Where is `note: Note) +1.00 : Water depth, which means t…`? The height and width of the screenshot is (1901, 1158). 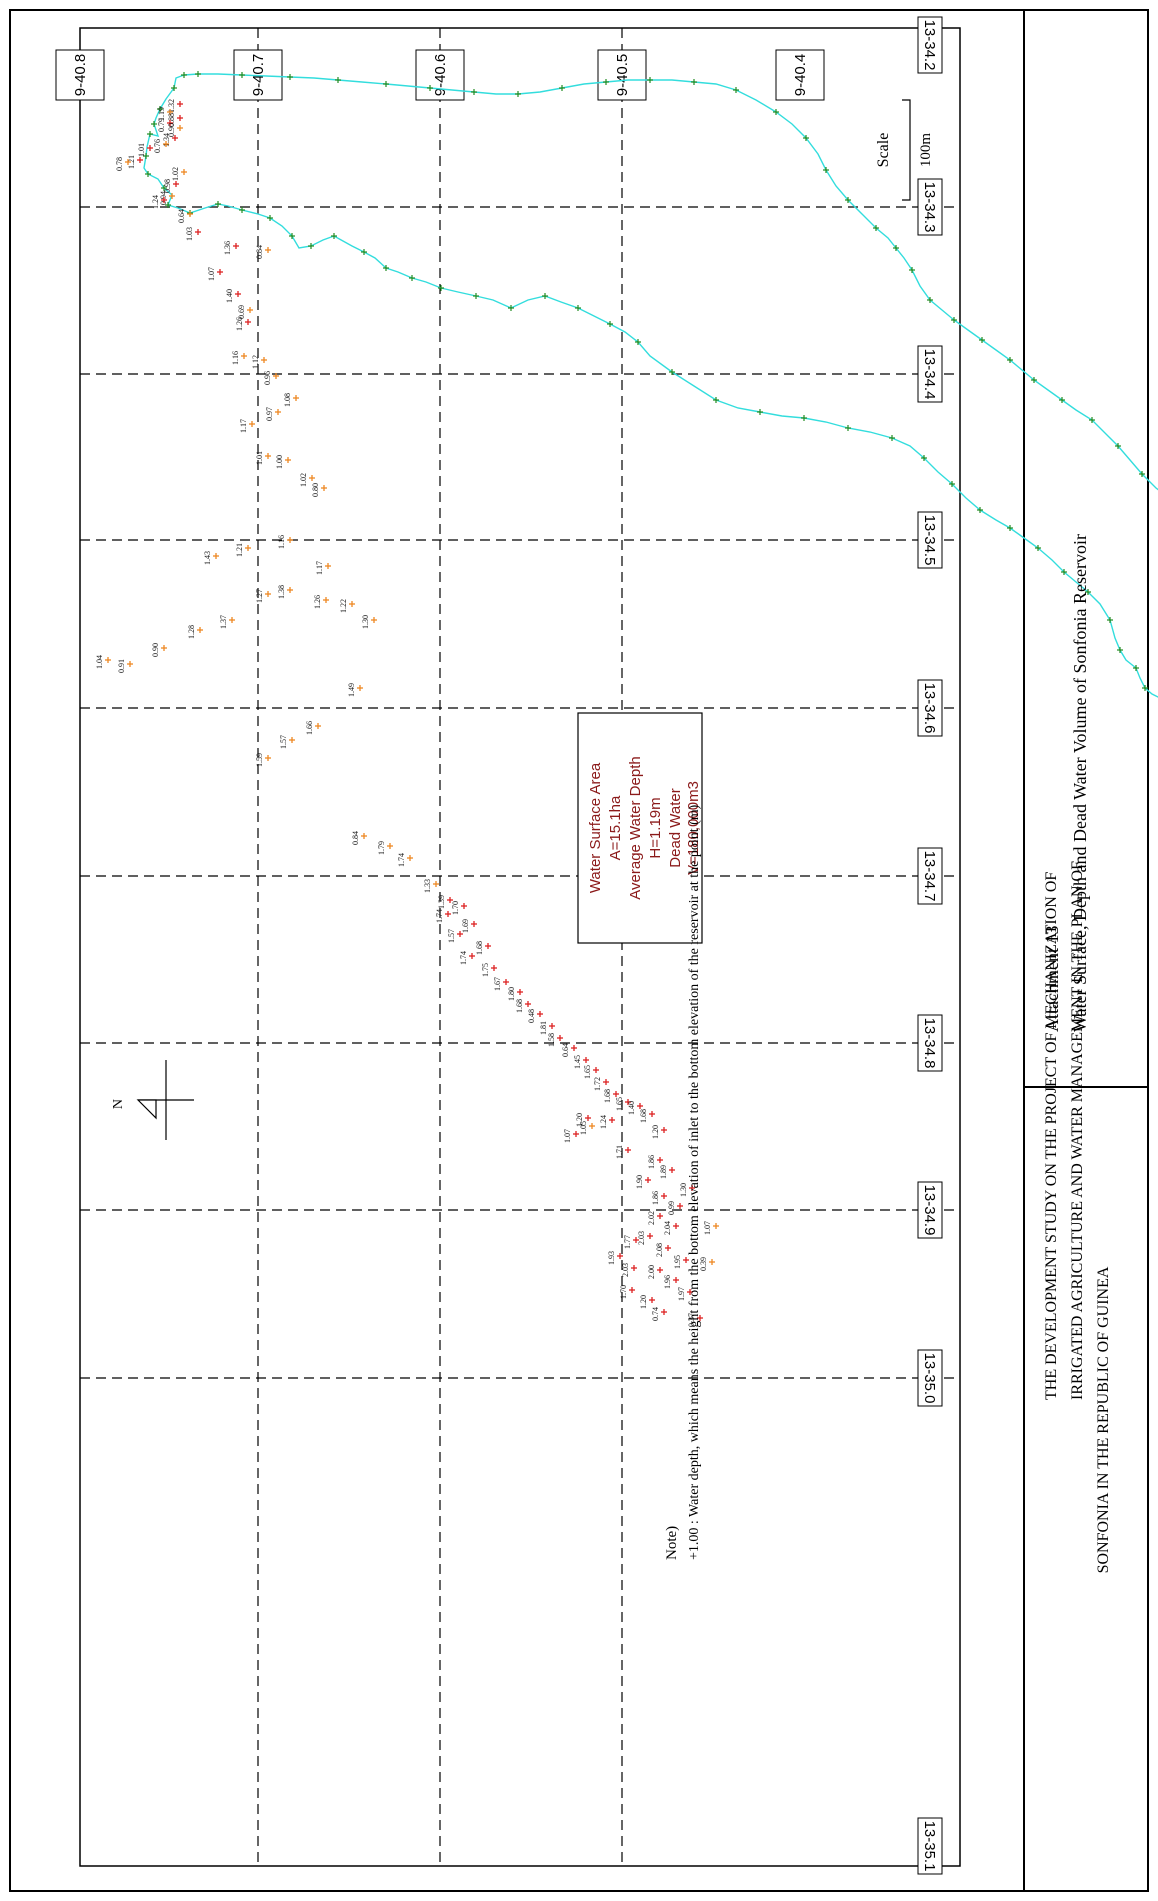
note: Note) +1.00 : Water depth, which means t… is located at coordinates (683, 1182).